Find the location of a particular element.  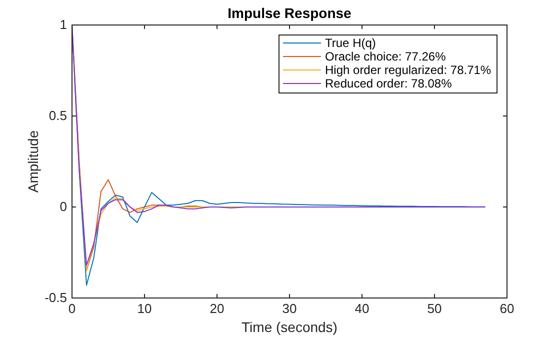

x-axis-title: Time (seconds) is located at coordinates (290, 327).